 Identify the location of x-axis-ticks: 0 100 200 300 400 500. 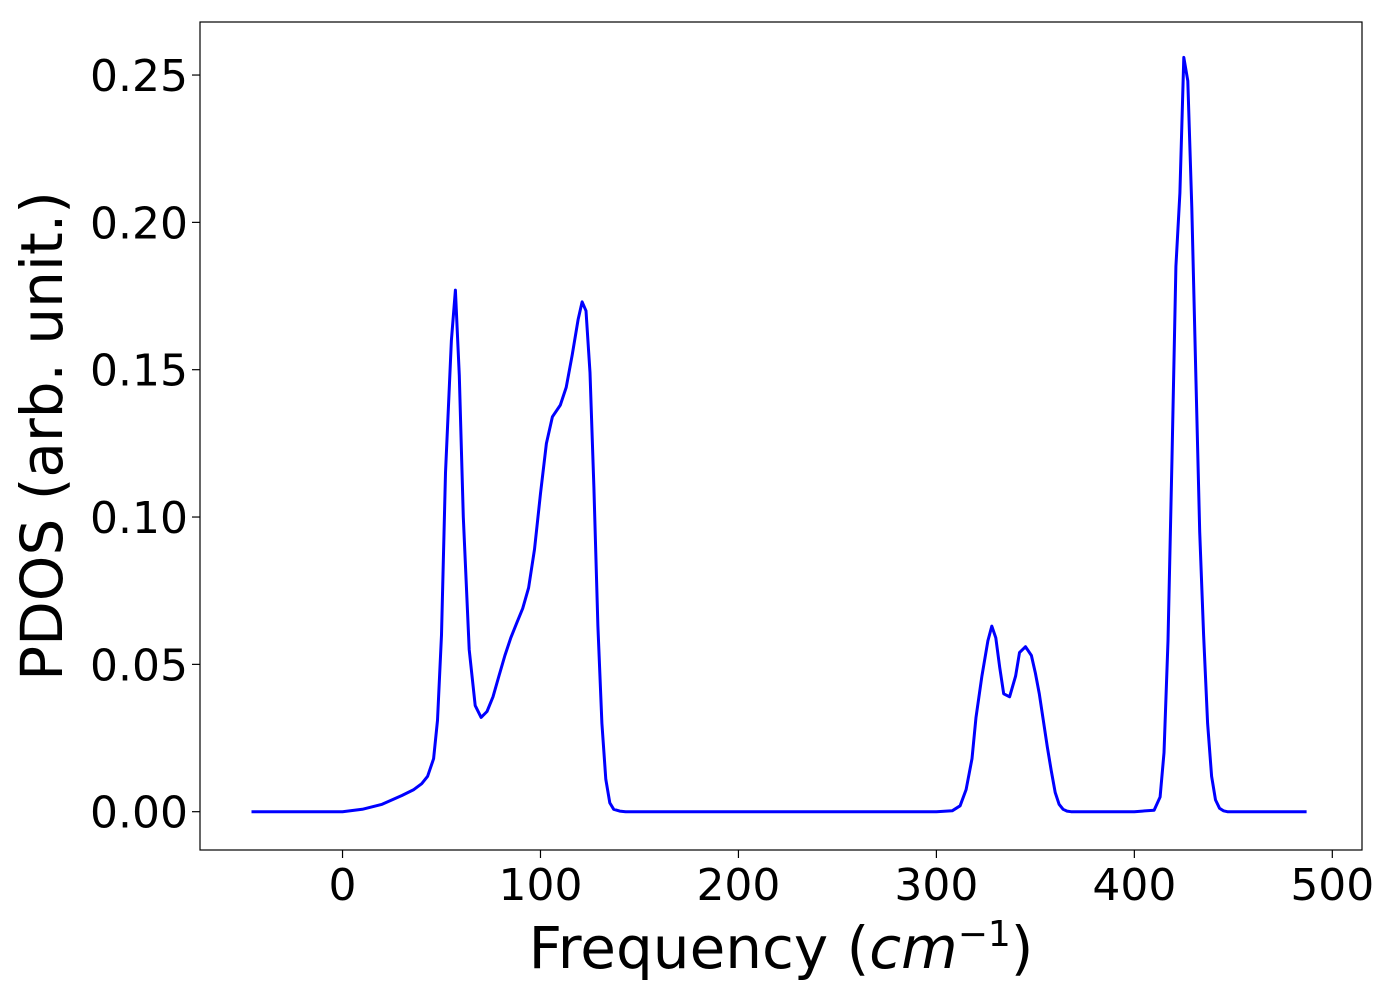
(851, 880).